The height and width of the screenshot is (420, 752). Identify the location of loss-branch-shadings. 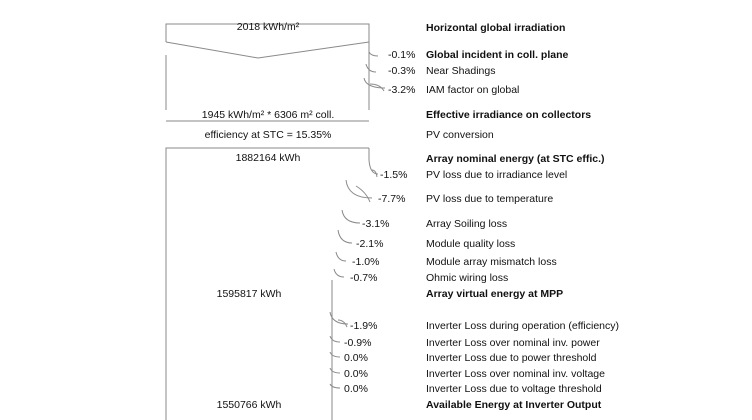
(371, 68).